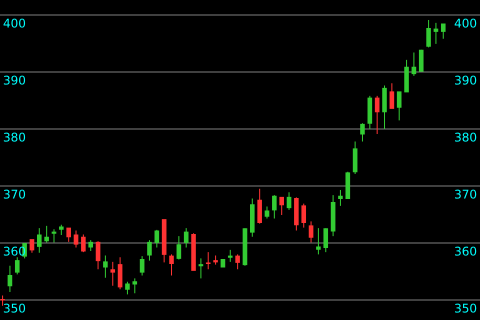  What do you see at coordinates (14, 195) in the screenshot?
I see `y-tick-label: 370` at bounding box center [14, 195].